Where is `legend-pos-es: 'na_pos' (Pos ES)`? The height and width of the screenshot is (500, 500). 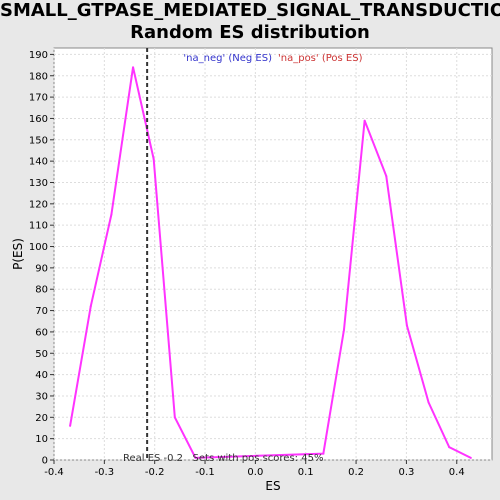
legend-pos-es: 'na_pos' (Pos ES) is located at coordinates (320, 58).